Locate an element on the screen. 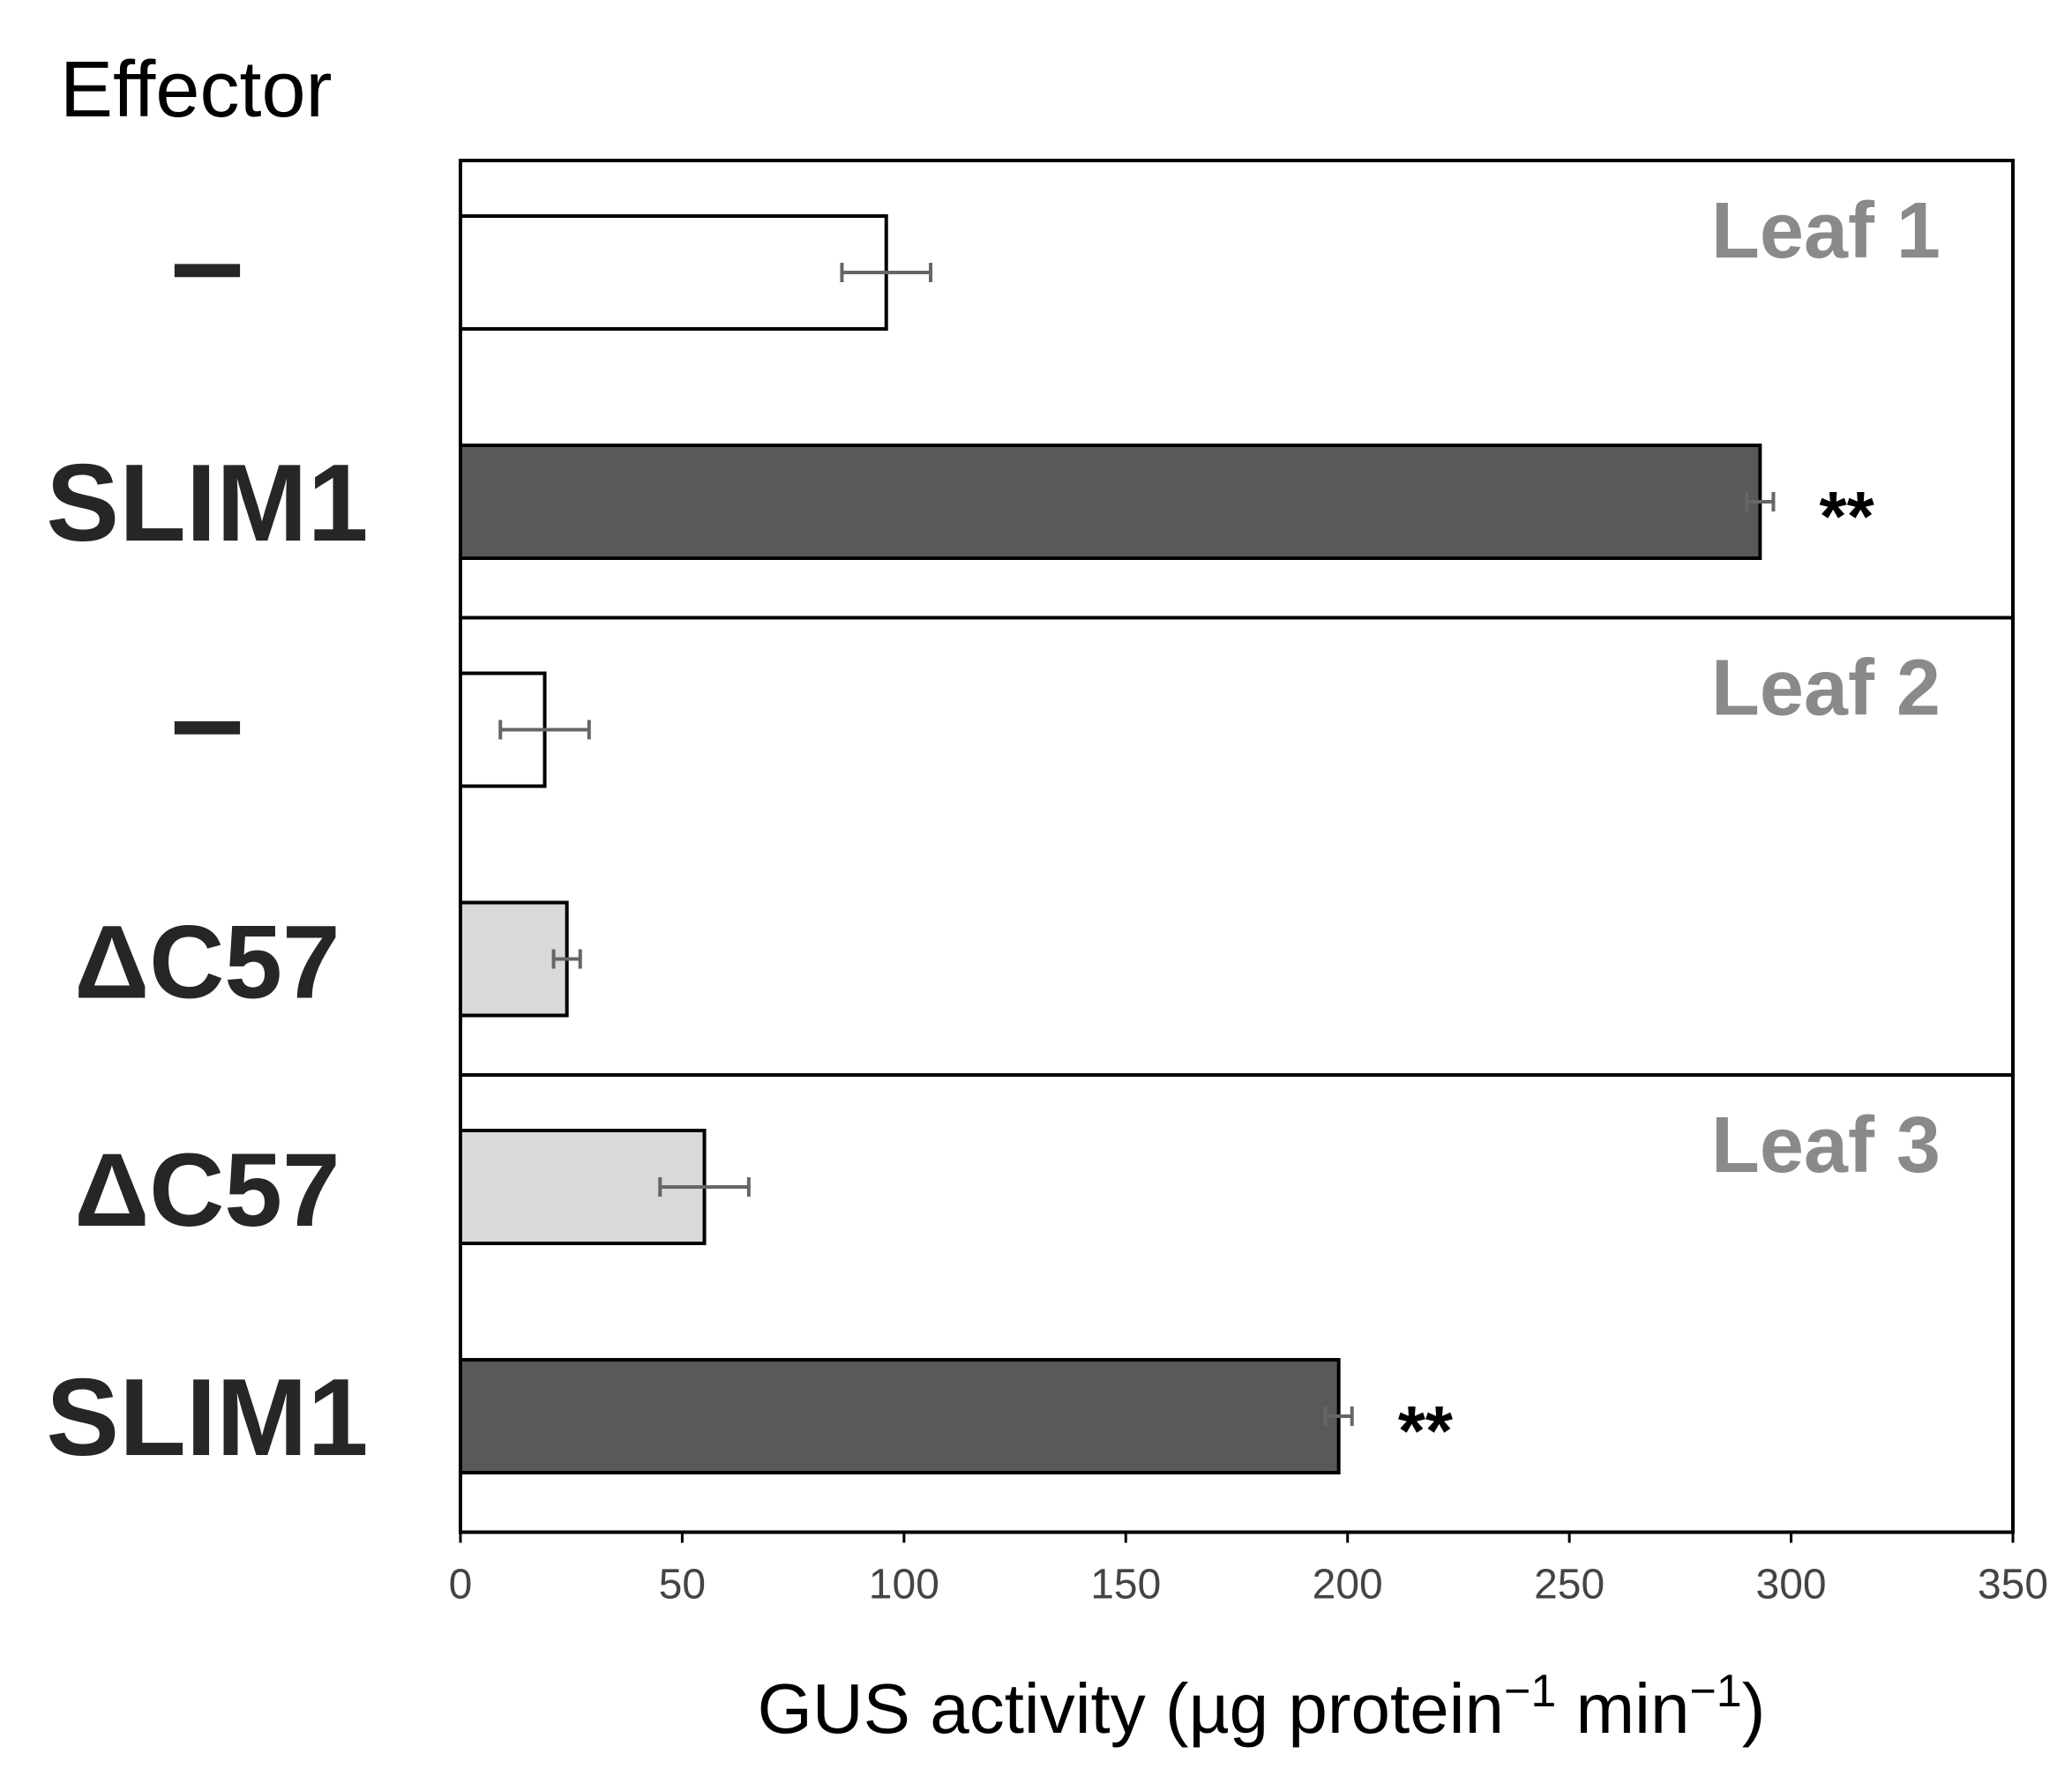 Image resolution: width=2072 pixels, height=1791 pixels. x-axis-label: GUS activity (µg protein−1 min−1) is located at coordinates (1262, 1707).